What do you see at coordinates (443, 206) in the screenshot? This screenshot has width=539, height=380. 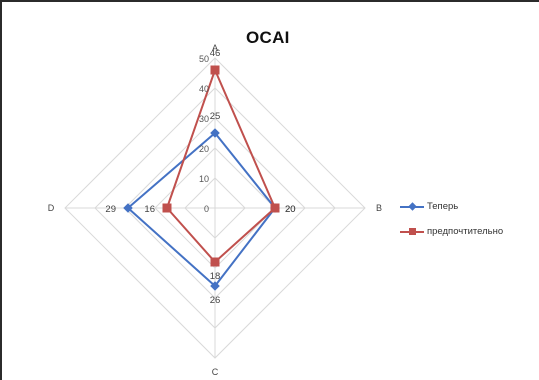 I see `legend-label-series-1: Теперь` at bounding box center [443, 206].